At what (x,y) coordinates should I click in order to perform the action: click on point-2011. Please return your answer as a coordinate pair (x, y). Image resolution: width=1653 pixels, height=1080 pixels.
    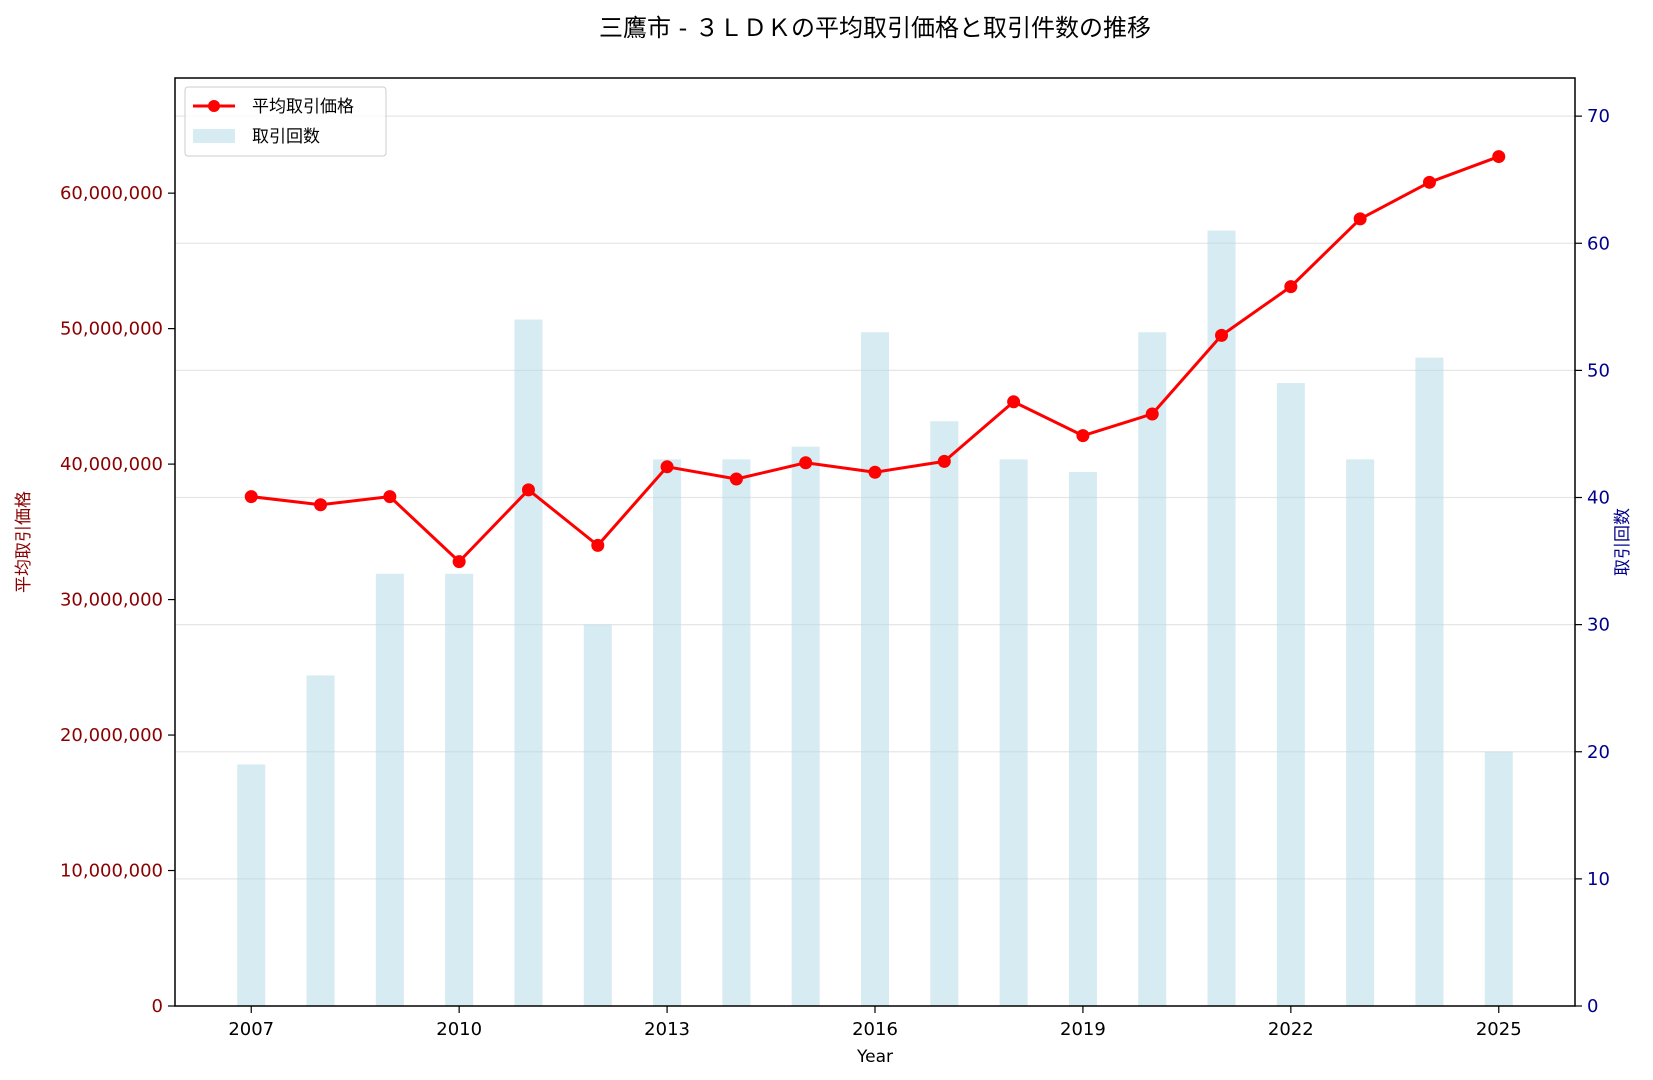
    Looking at the image, I should click on (528, 490).